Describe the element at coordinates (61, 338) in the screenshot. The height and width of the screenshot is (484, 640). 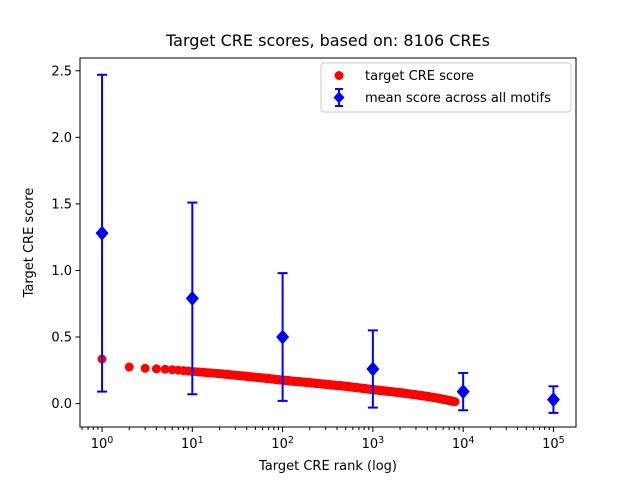
I see `y-tick-label: 0.5` at that location.